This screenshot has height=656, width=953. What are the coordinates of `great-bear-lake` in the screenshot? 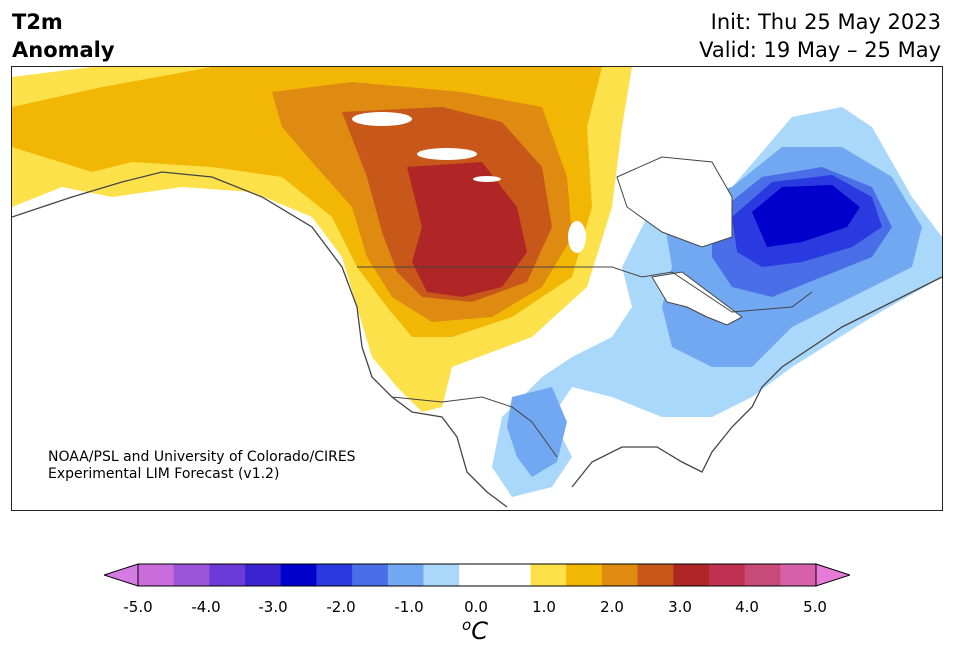 It's located at (382, 119).